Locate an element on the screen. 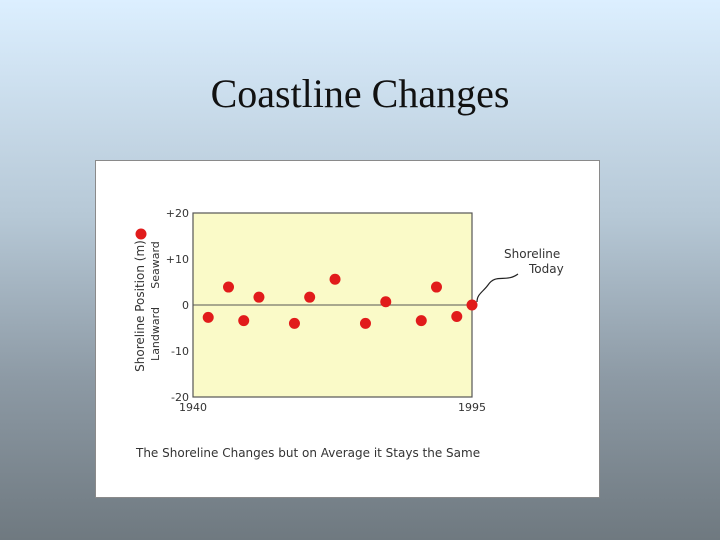  y-tick-labels: +20 +10 0 -10 -20 is located at coordinates (177, 305).